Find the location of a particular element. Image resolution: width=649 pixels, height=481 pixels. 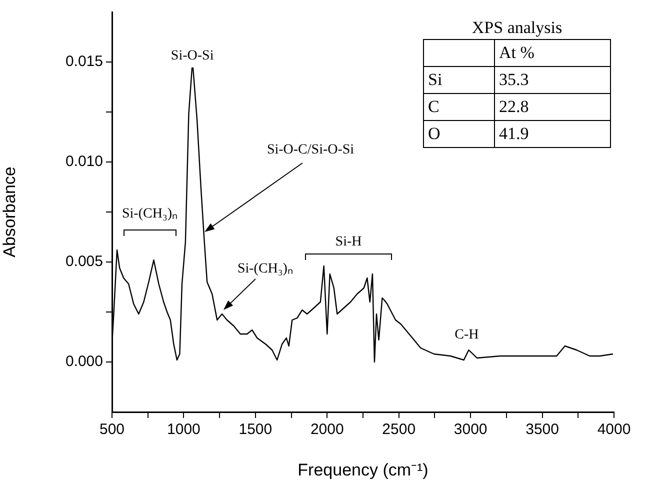

annotation: Si-H is located at coordinates (348, 242).